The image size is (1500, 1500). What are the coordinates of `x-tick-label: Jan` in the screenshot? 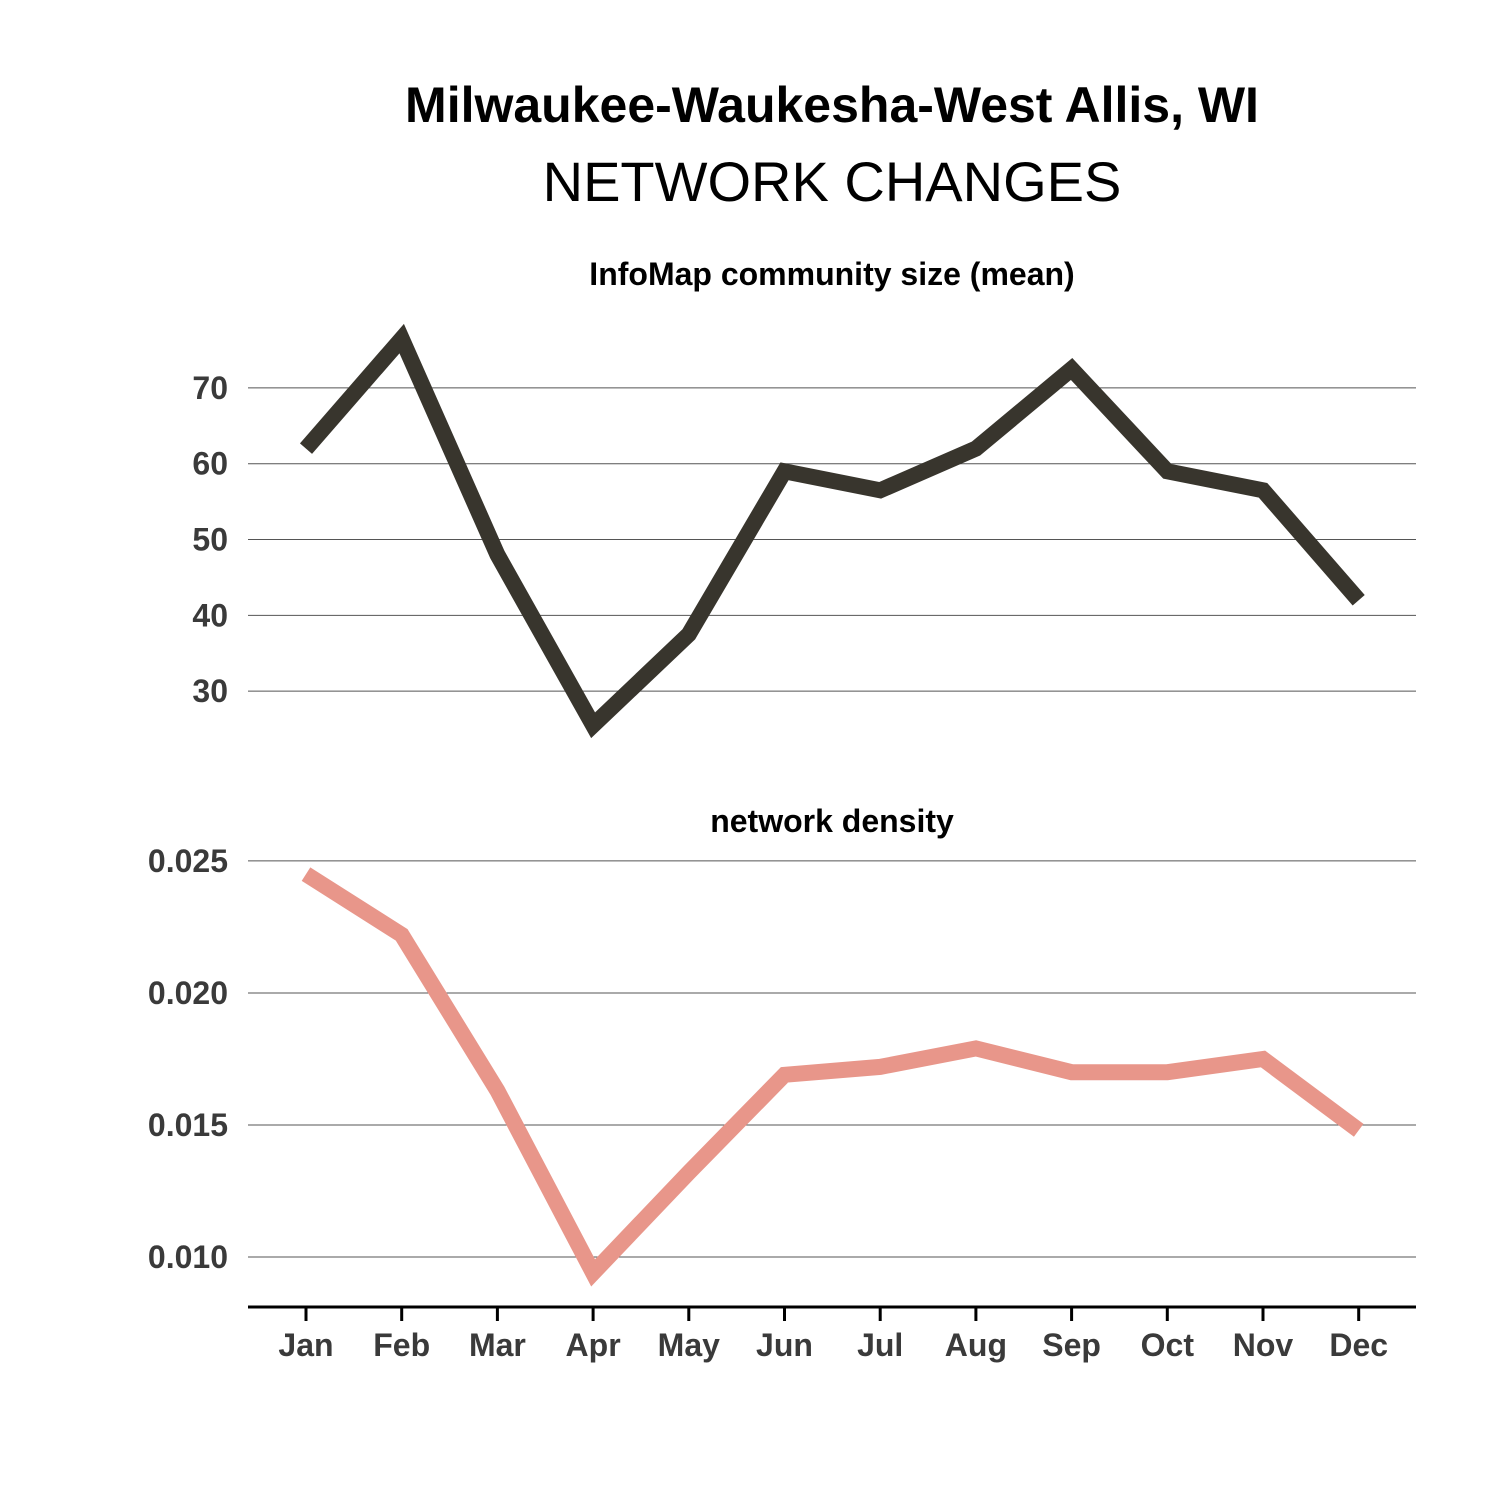 It's located at (305, 1345).